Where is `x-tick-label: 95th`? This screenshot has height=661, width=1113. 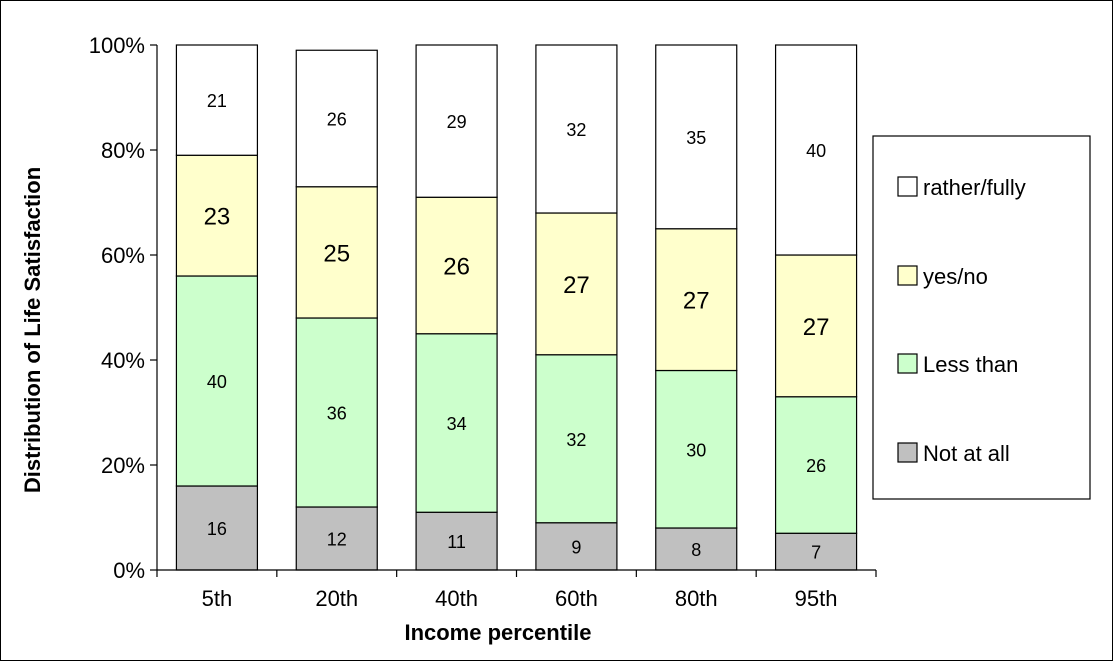 x-tick-label: 95th is located at coordinates (816, 598).